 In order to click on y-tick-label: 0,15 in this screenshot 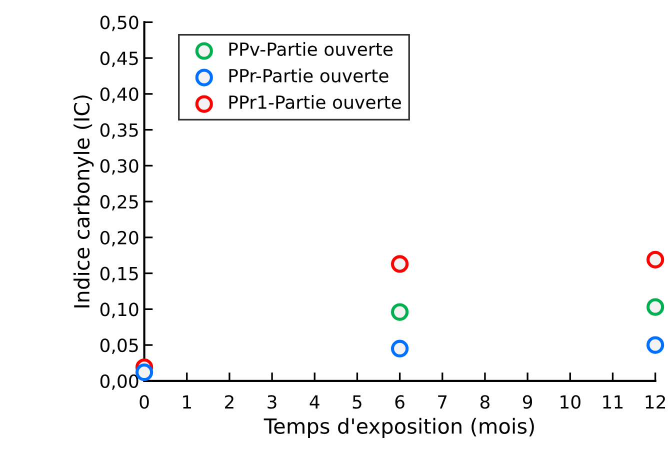, I will do `click(119, 274)`.